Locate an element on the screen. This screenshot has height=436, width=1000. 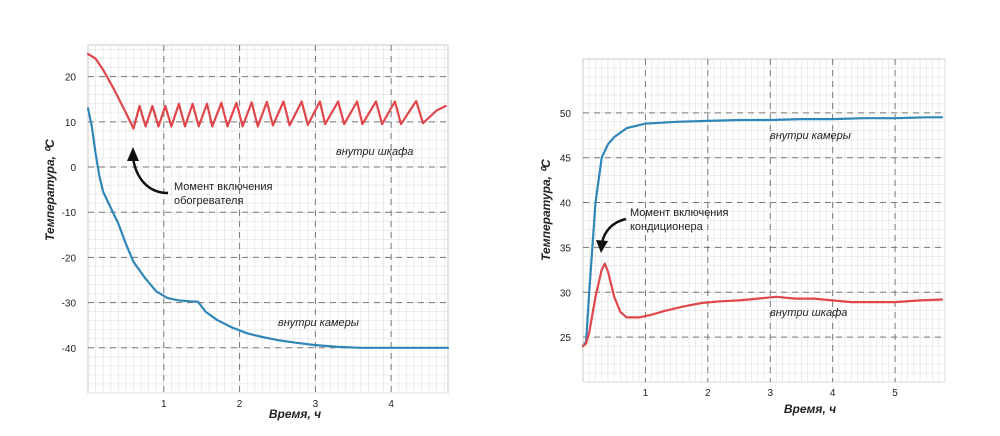
annotation-arrow-cooler is located at coordinates (613, 230).